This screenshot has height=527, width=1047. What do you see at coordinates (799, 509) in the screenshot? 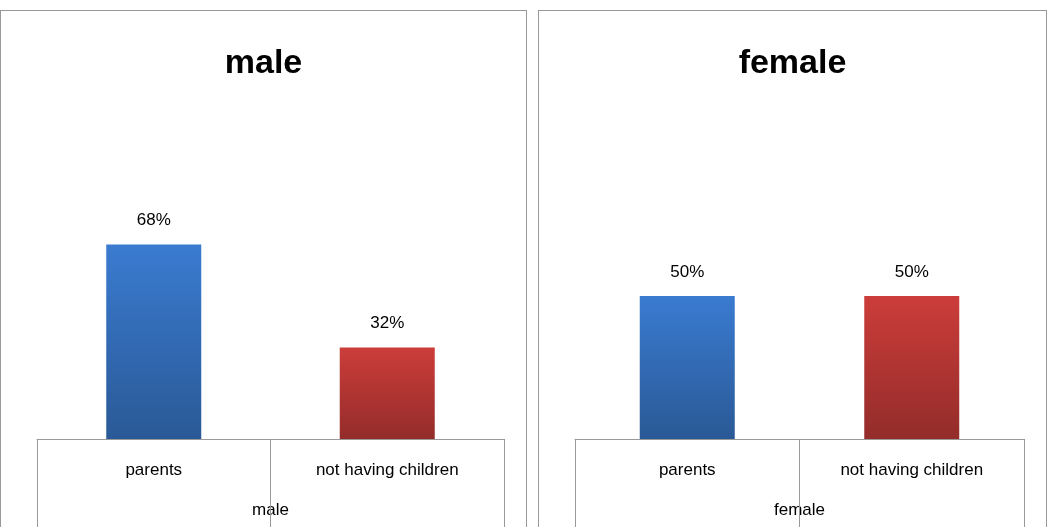
I see `x-axis-title: female` at bounding box center [799, 509].